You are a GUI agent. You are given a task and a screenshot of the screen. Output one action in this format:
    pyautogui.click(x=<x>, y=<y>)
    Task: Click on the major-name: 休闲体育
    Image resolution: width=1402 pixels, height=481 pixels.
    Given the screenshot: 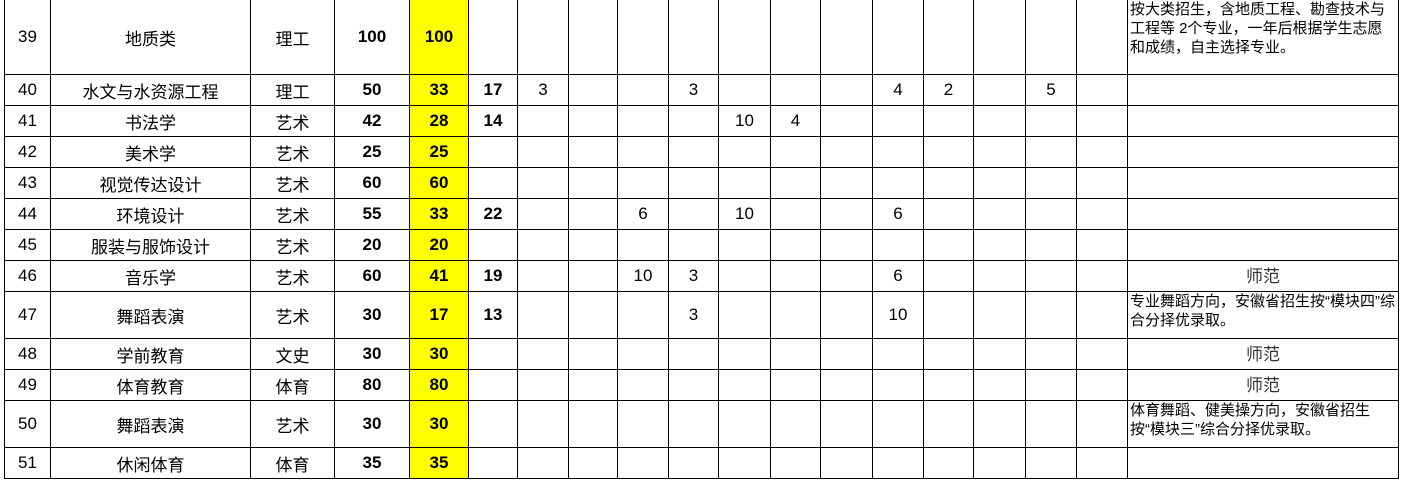 What is the action you would take?
    pyautogui.click(x=150, y=463)
    